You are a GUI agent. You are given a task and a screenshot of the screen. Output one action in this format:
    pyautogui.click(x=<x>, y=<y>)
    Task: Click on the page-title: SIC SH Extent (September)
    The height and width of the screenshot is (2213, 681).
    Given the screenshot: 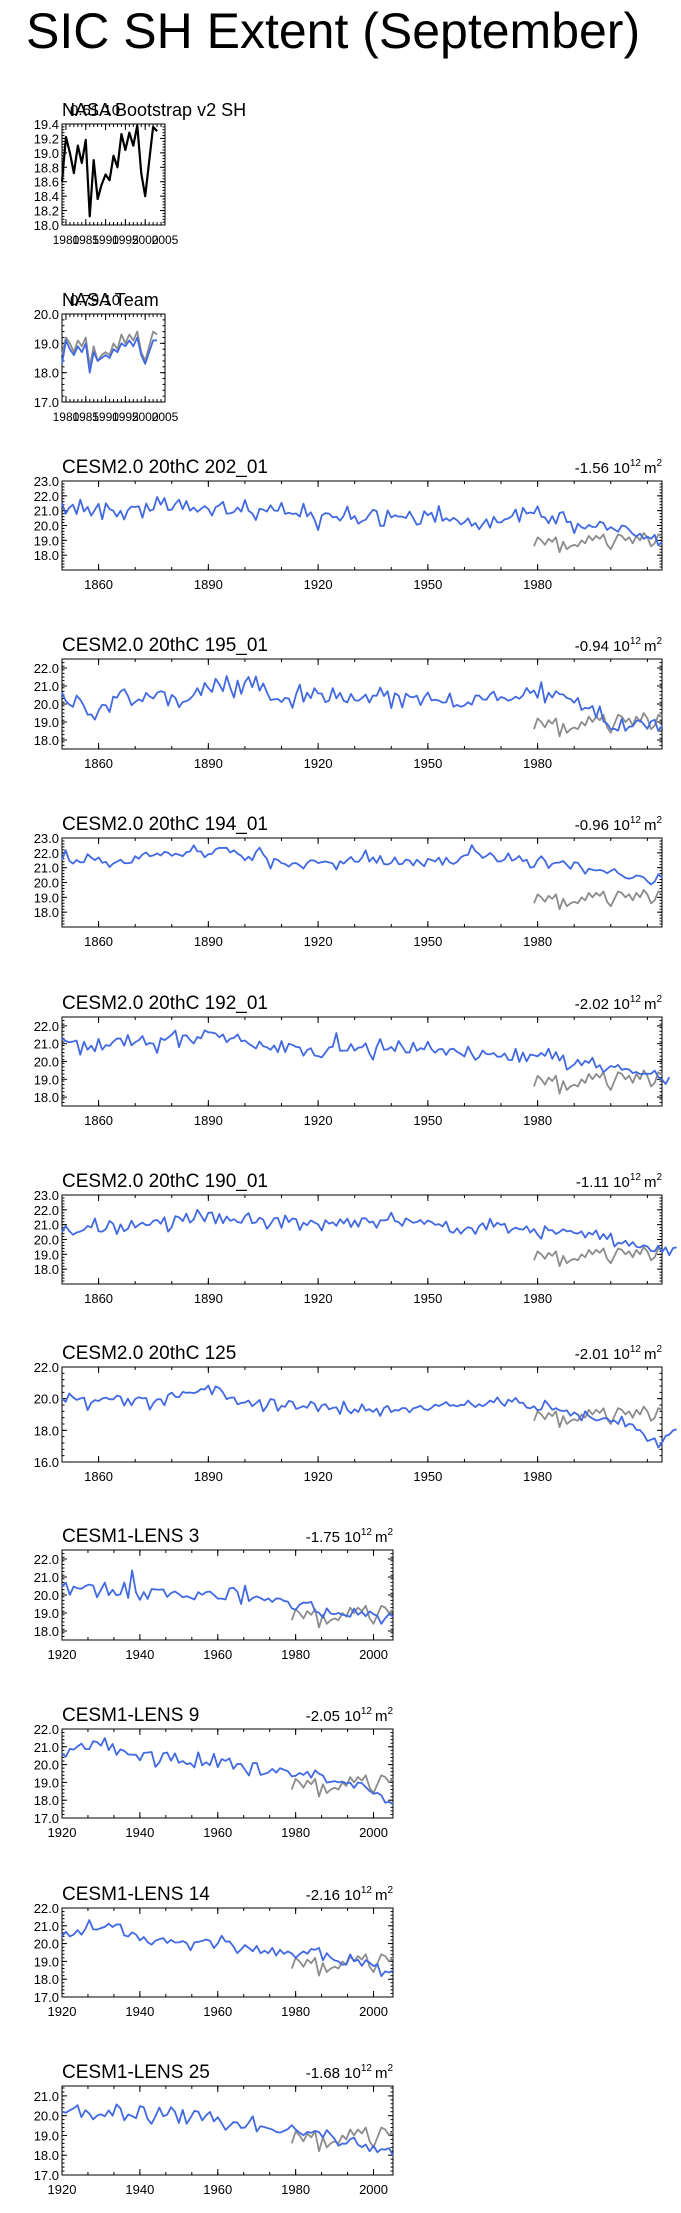 What is the action you would take?
    pyautogui.click(x=333, y=31)
    